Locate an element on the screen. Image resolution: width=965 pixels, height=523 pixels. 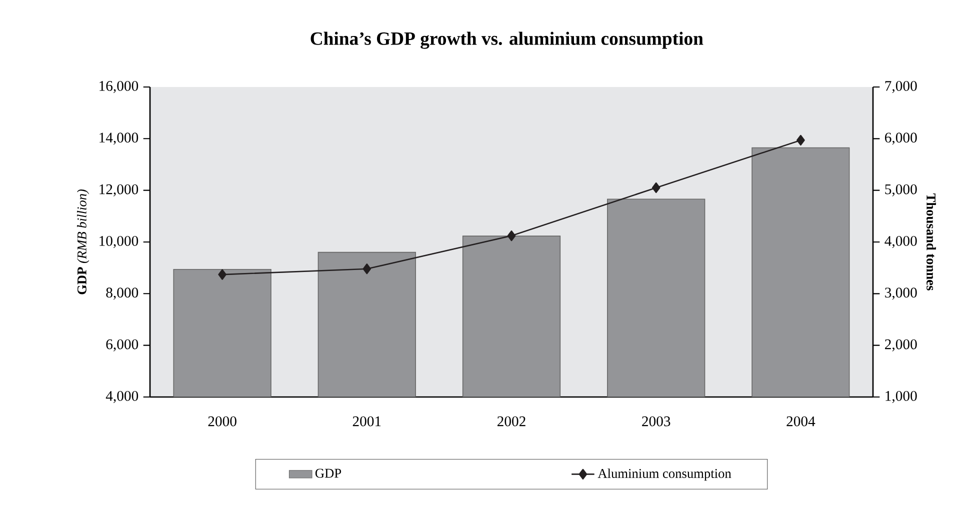
chart-title: China’s GDP growth vs. aluminium consumption is located at coordinates (507, 40).